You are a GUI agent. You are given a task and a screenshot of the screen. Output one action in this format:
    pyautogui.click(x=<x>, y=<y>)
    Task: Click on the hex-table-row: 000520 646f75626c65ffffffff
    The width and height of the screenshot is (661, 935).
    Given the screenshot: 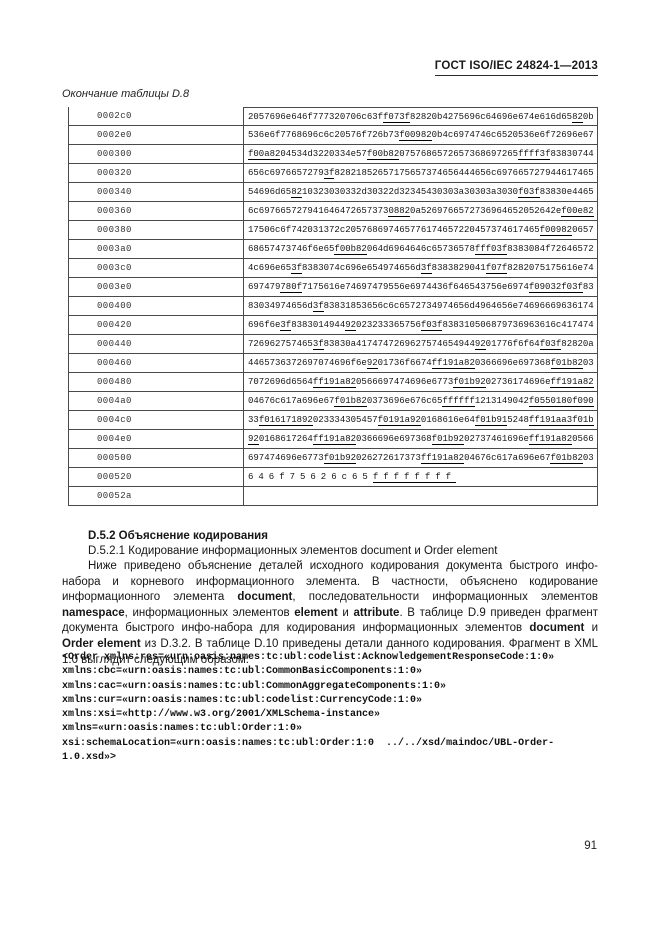 What is the action you would take?
    pyautogui.click(x=333, y=477)
    